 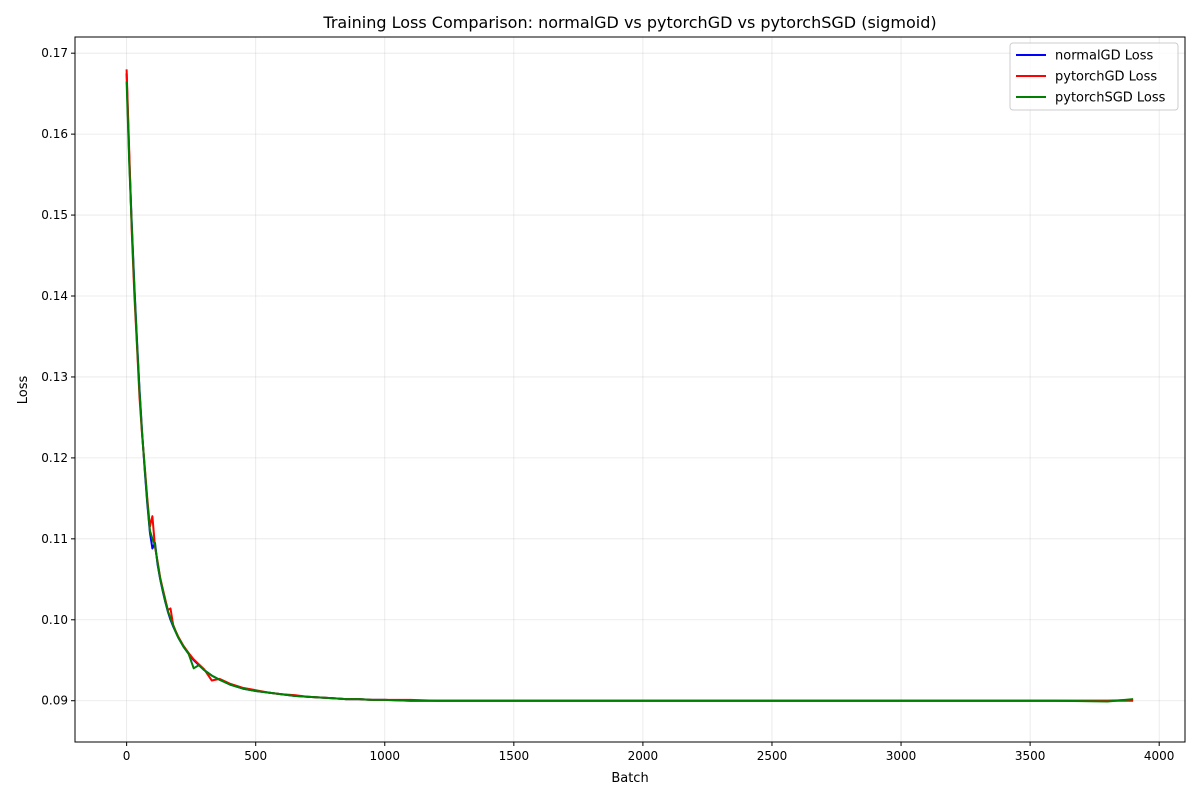 I want to click on y-tick-label: 0.15, so click(x=54, y=215).